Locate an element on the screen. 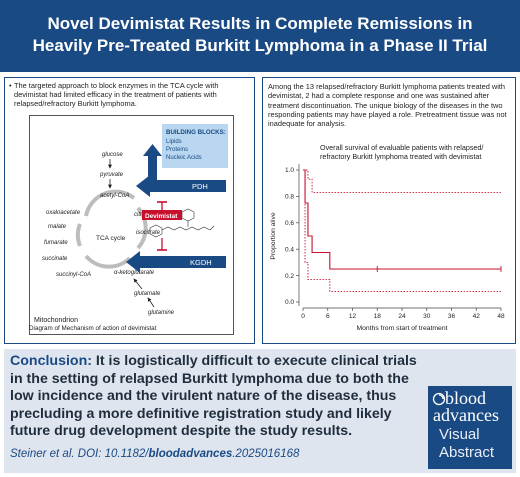 Image resolution: width=520 pixels, height=477 pixels. logo-word-visual: Visual is located at coordinates (459, 434).